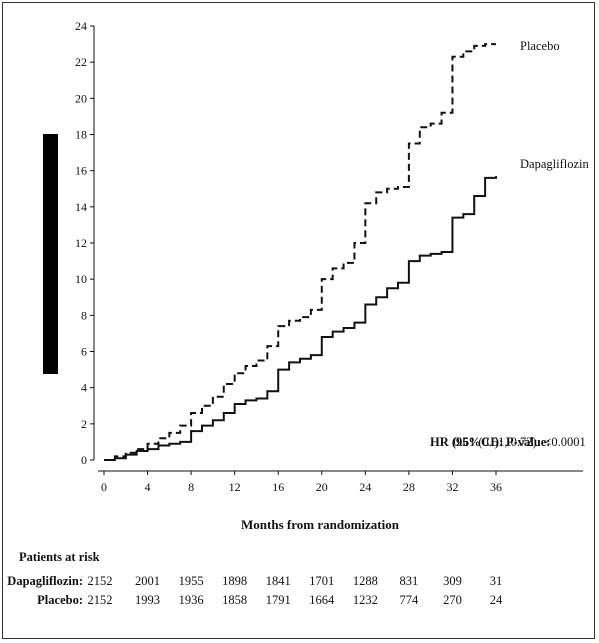 The image size is (599, 643). I want to click on x-axis-label: Months from randomization, so click(320, 524).